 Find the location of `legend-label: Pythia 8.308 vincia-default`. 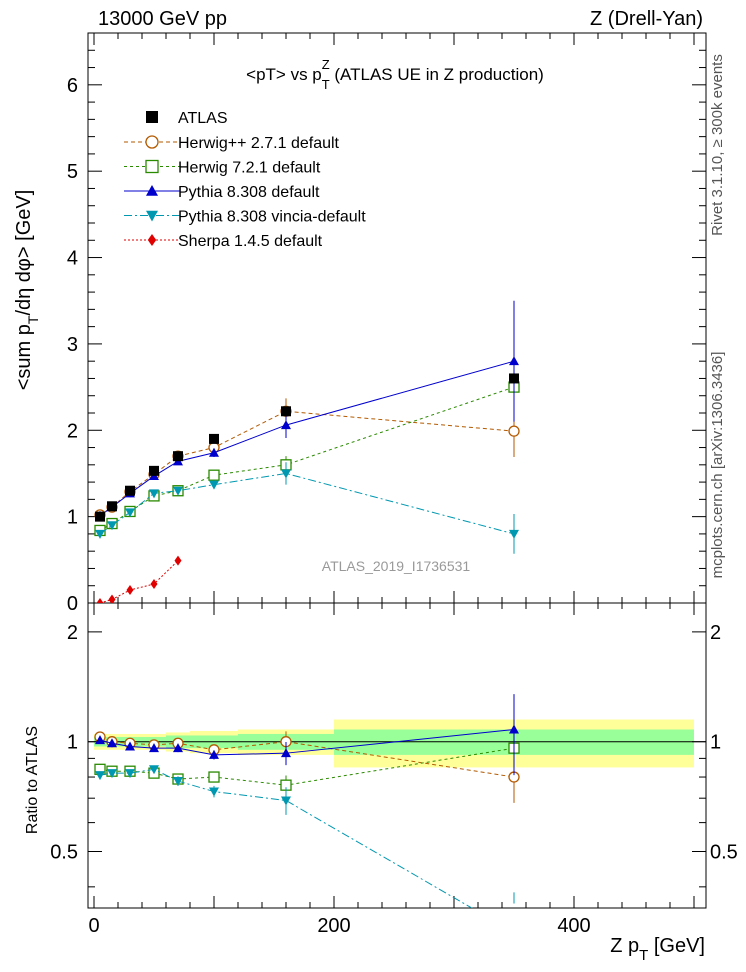

legend-label: Pythia 8.308 vincia-default is located at coordinates (272, 217).